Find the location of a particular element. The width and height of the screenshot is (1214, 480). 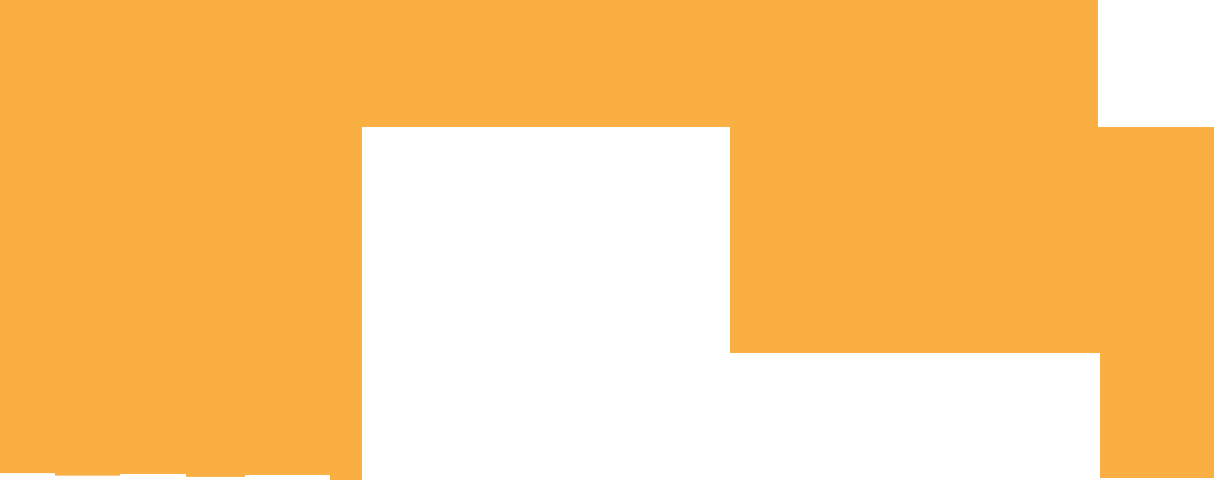

white-region-top-right-notch is located at coordinates (1156, 63).